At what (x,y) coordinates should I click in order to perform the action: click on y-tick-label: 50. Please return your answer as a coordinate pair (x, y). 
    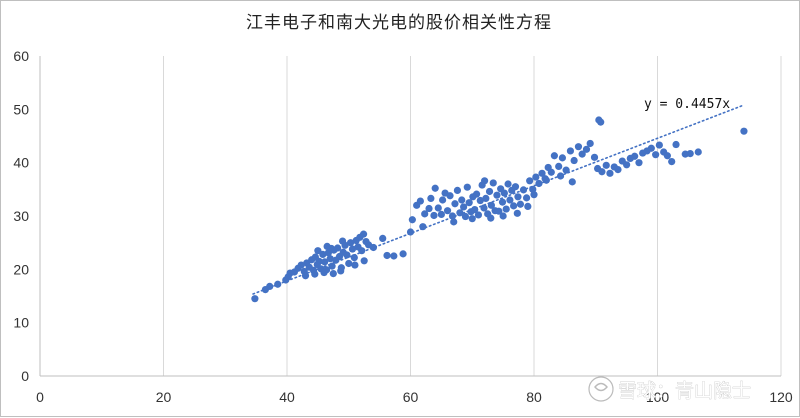
    Looking at the image, I should click on (21, 109).